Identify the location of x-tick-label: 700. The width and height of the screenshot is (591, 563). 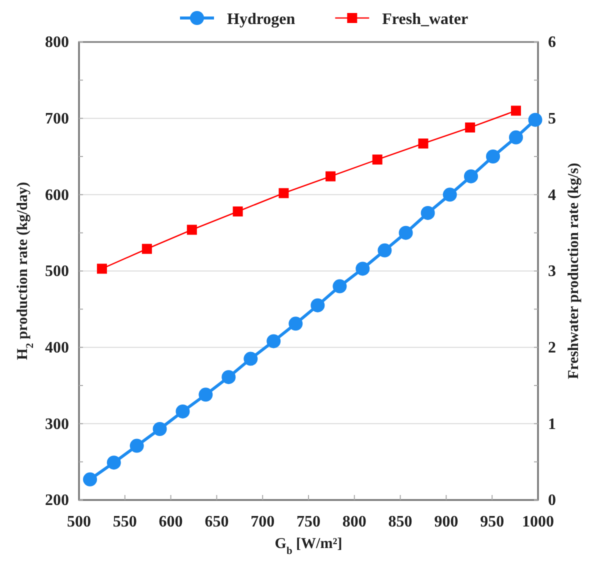
(262, 521).